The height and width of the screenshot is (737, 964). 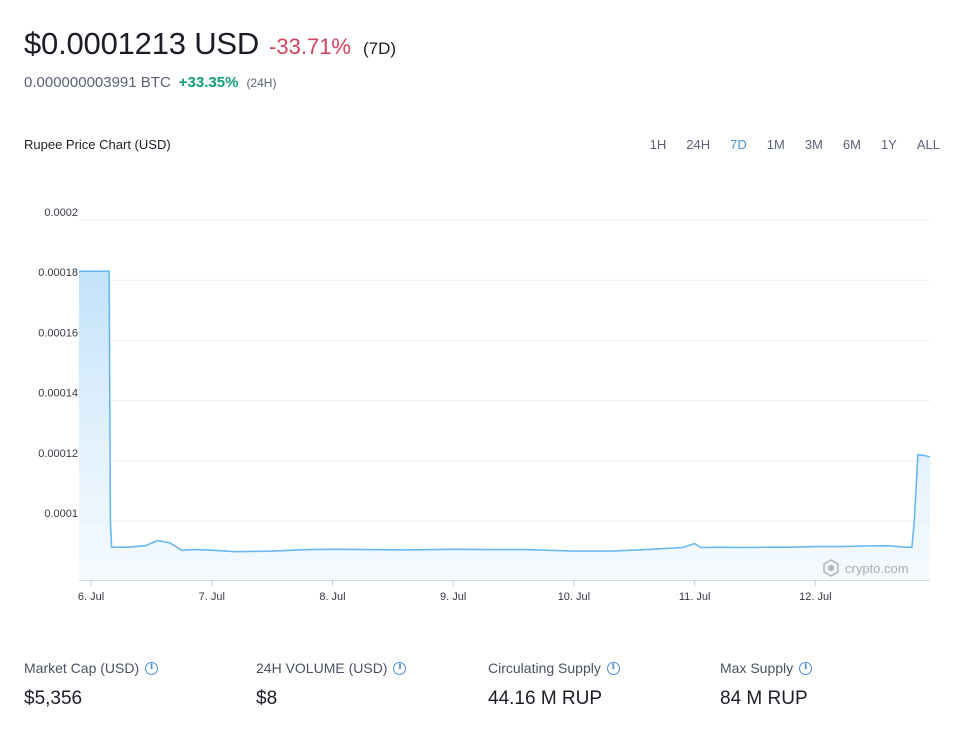 What do you see at coordinates (82, 668) in the screenshot?
I see `market-cap-label: Market Cap (USD)` at bounding box center [82, 668].